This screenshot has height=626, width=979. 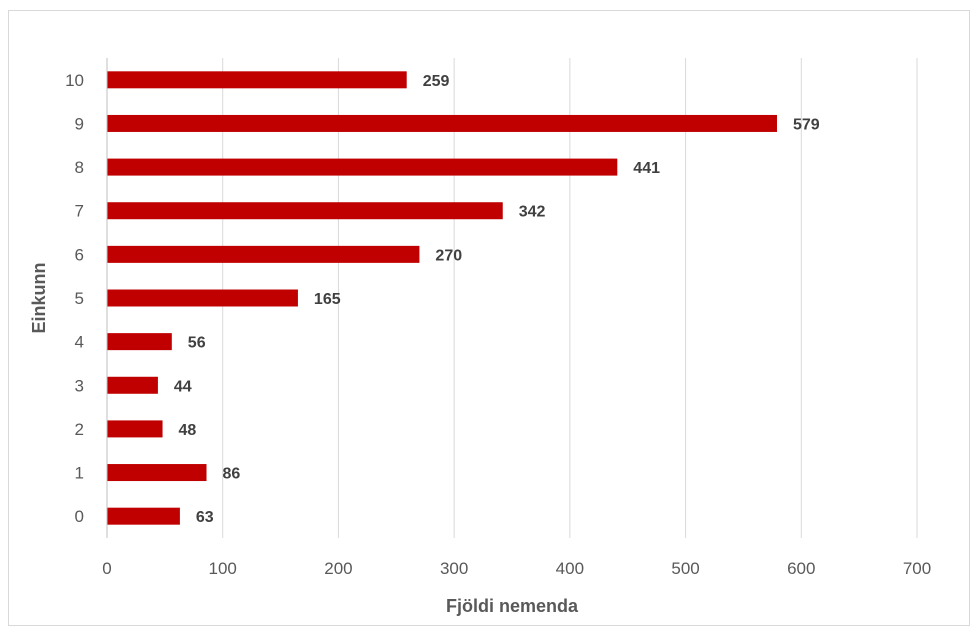 I want to click on data-label-5: 165, so click(x=327, y=299).